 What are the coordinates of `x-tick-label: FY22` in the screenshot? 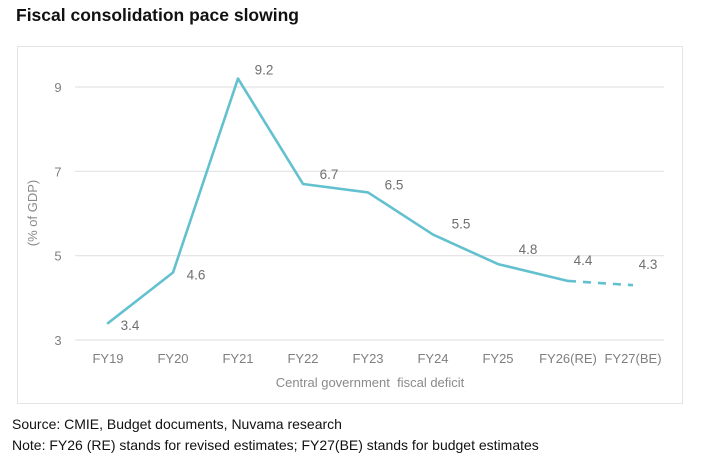 It's located at (302, 358).